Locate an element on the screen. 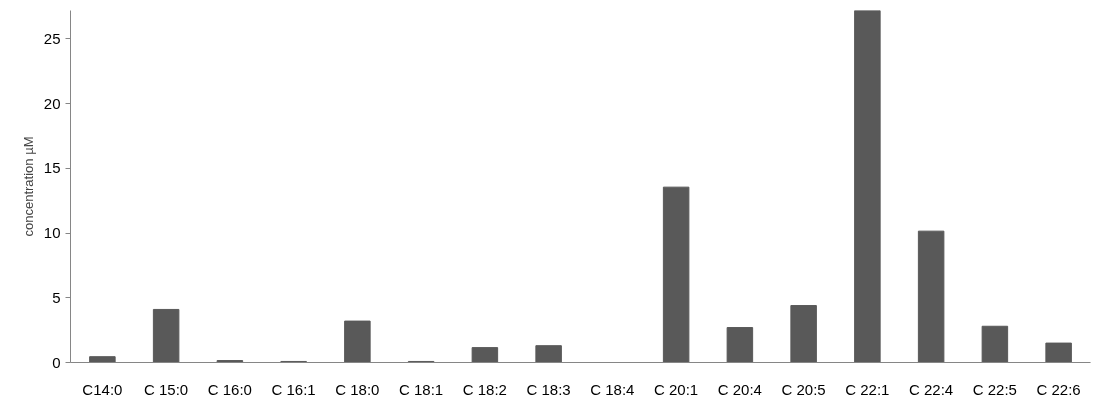  x-tick-label: C 20:5 is located at coordinates (803, 389).